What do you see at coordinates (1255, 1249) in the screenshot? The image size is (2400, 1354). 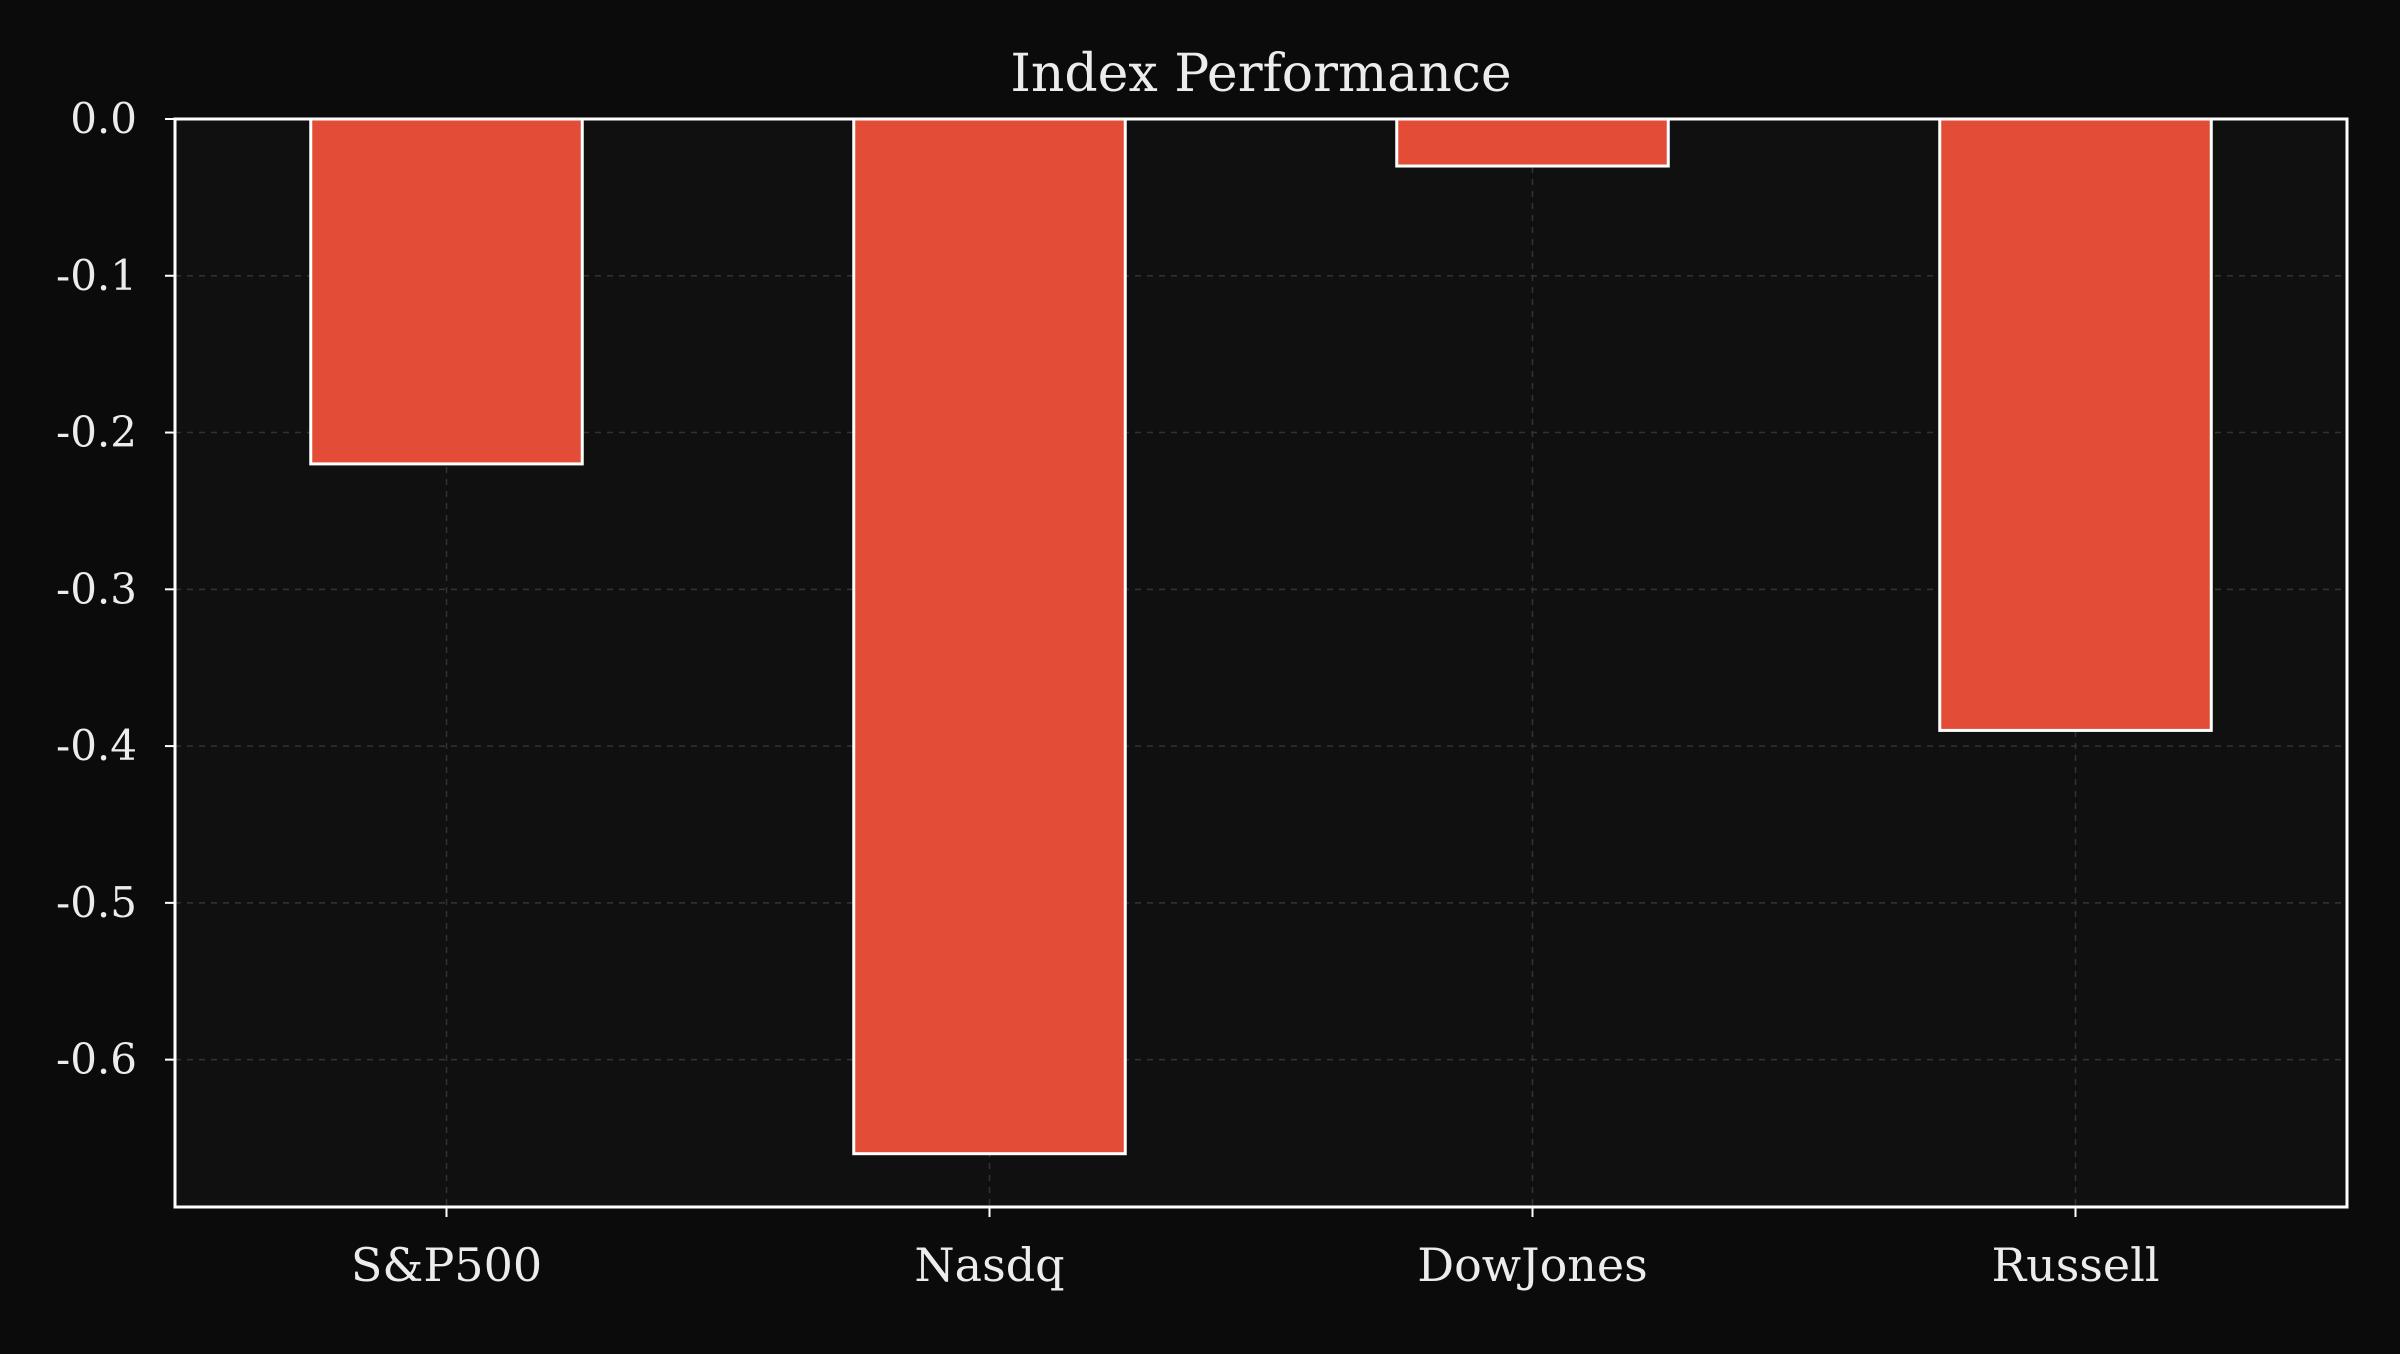 I see `x-axis-ticks: S&P500 Nasdq DowJones Russell` at bounding box center [1255, 1249].